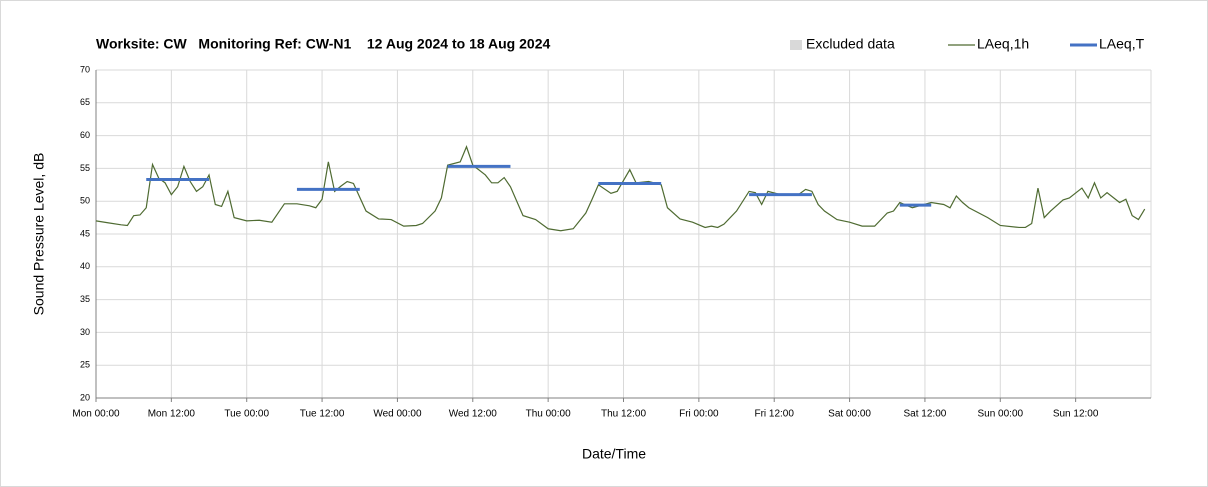 The width and height of the screenshot is (1208, 487). Describe the element at coordinates (96, 414) in the screenshot. I see `x-tick-label: Mon 00:00` at that location.